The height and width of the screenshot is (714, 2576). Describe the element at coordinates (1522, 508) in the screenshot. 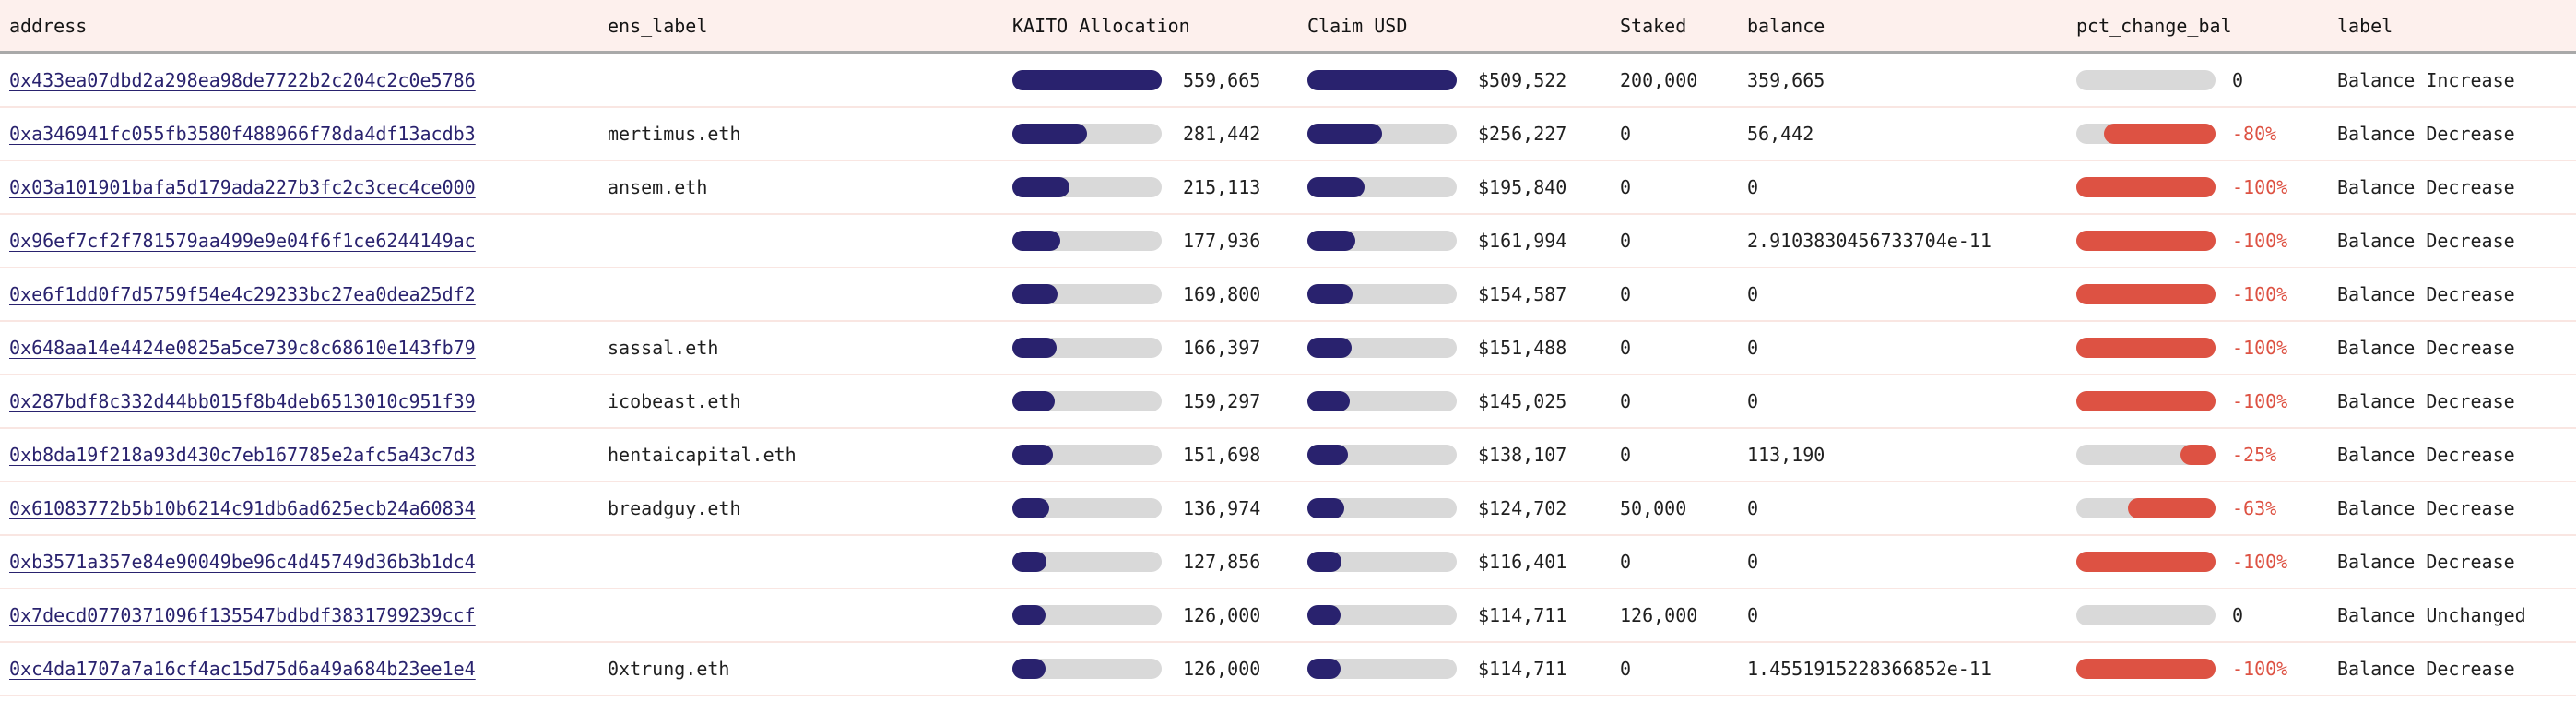

I see `claim-usd-value: $124,702` at that location.